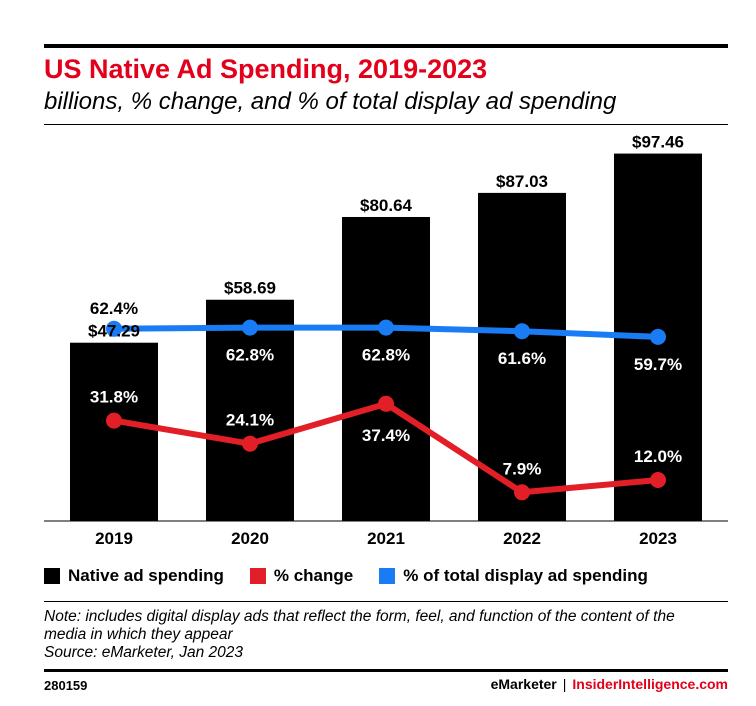  Describe the element at coordinates (114, 538) in the screenshot. I see `x-tick-label-2019: 2019` at that location.